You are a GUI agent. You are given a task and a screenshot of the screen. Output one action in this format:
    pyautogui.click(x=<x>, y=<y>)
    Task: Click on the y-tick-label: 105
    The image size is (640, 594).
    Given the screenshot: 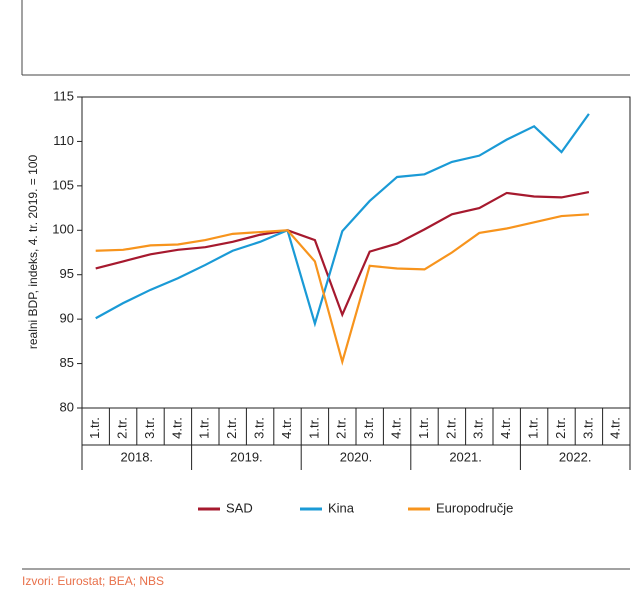 What is the action you would take?
    pyautogui.click(x=63, y=184)
    